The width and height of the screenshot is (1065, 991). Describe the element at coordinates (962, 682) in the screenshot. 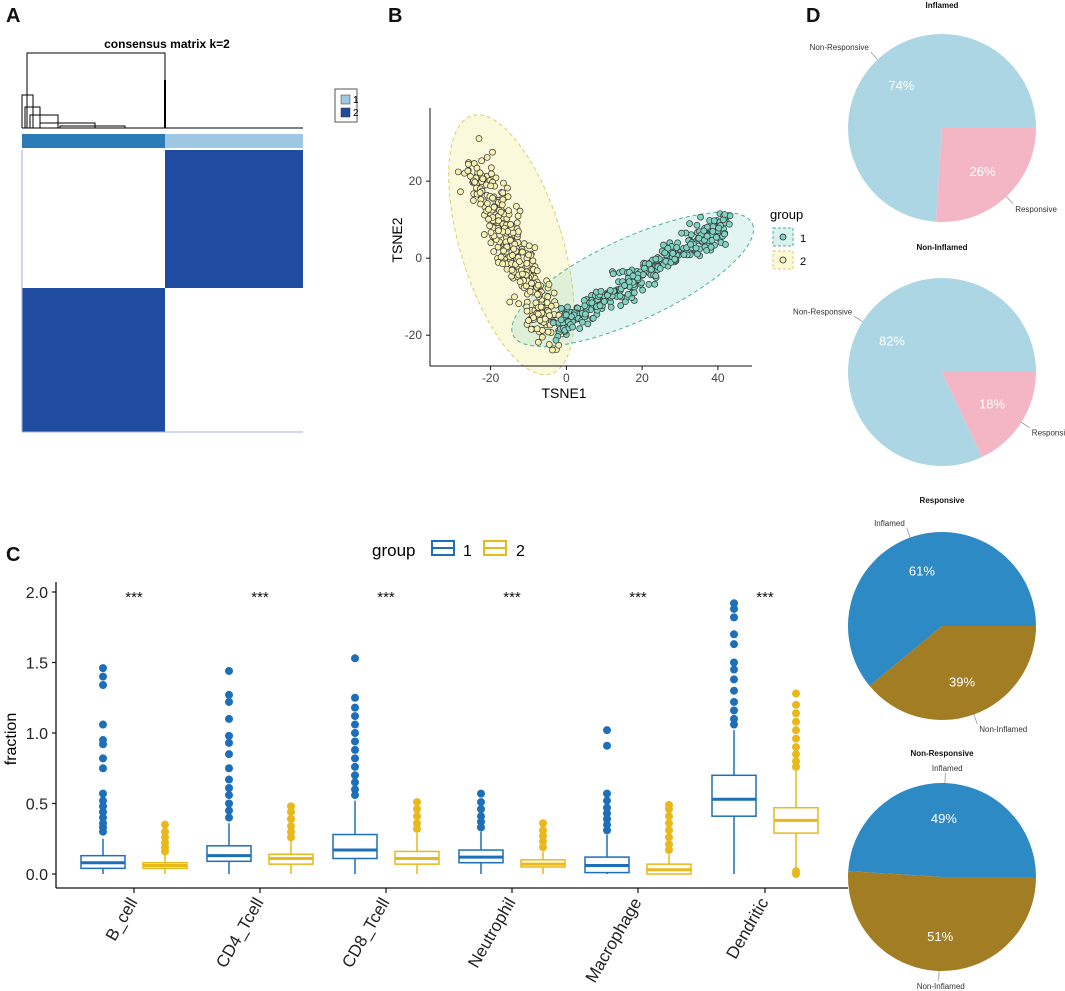

I see `pie-percent-label: 39%` at that location.